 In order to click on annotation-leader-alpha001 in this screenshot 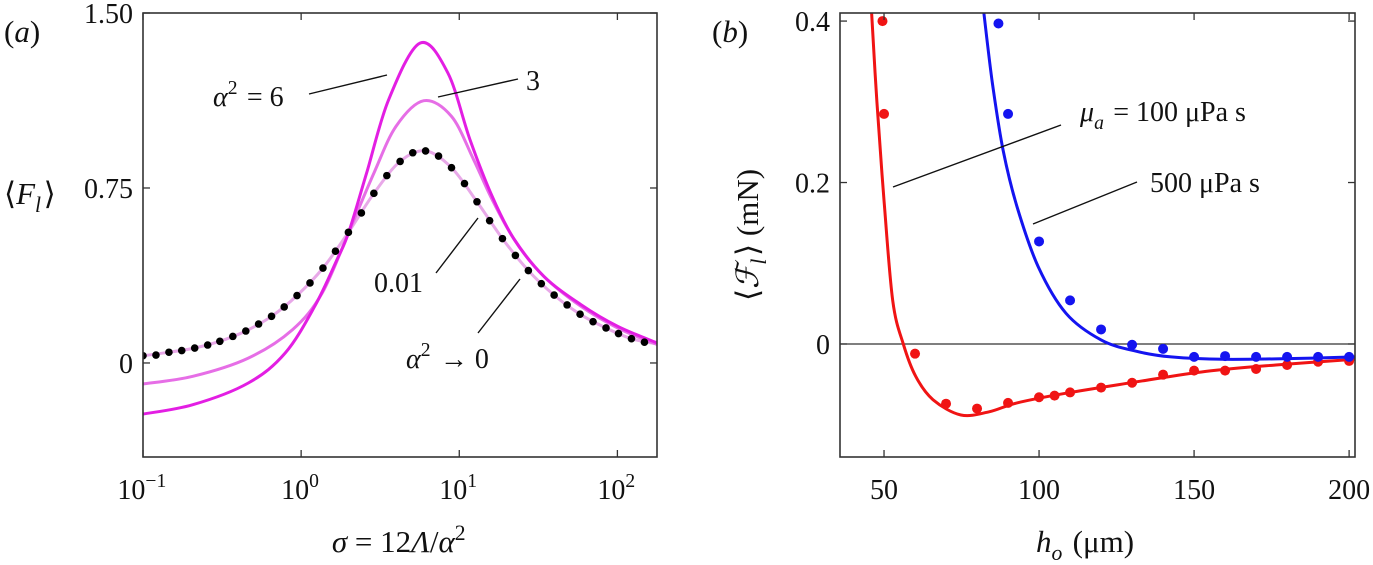, I will do `click(457, 245)`.